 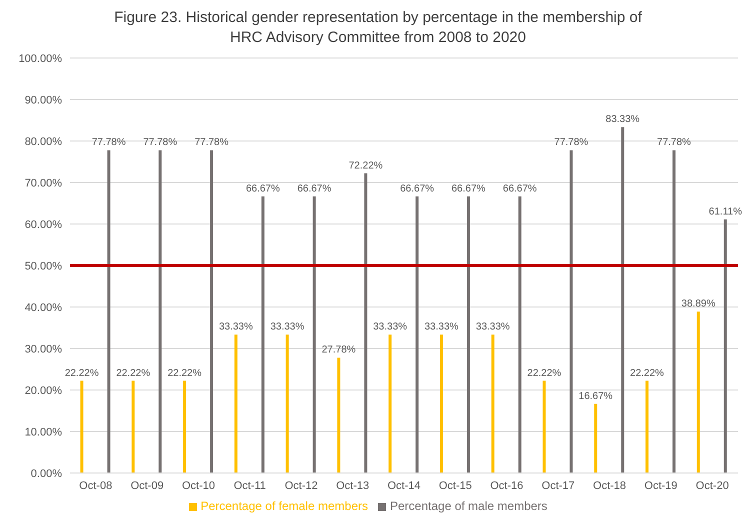 What do you see at coordinates (609, 486) in the screenshot?
I see `x-tick-label: Oct-18` at bounding box center [609, 486].